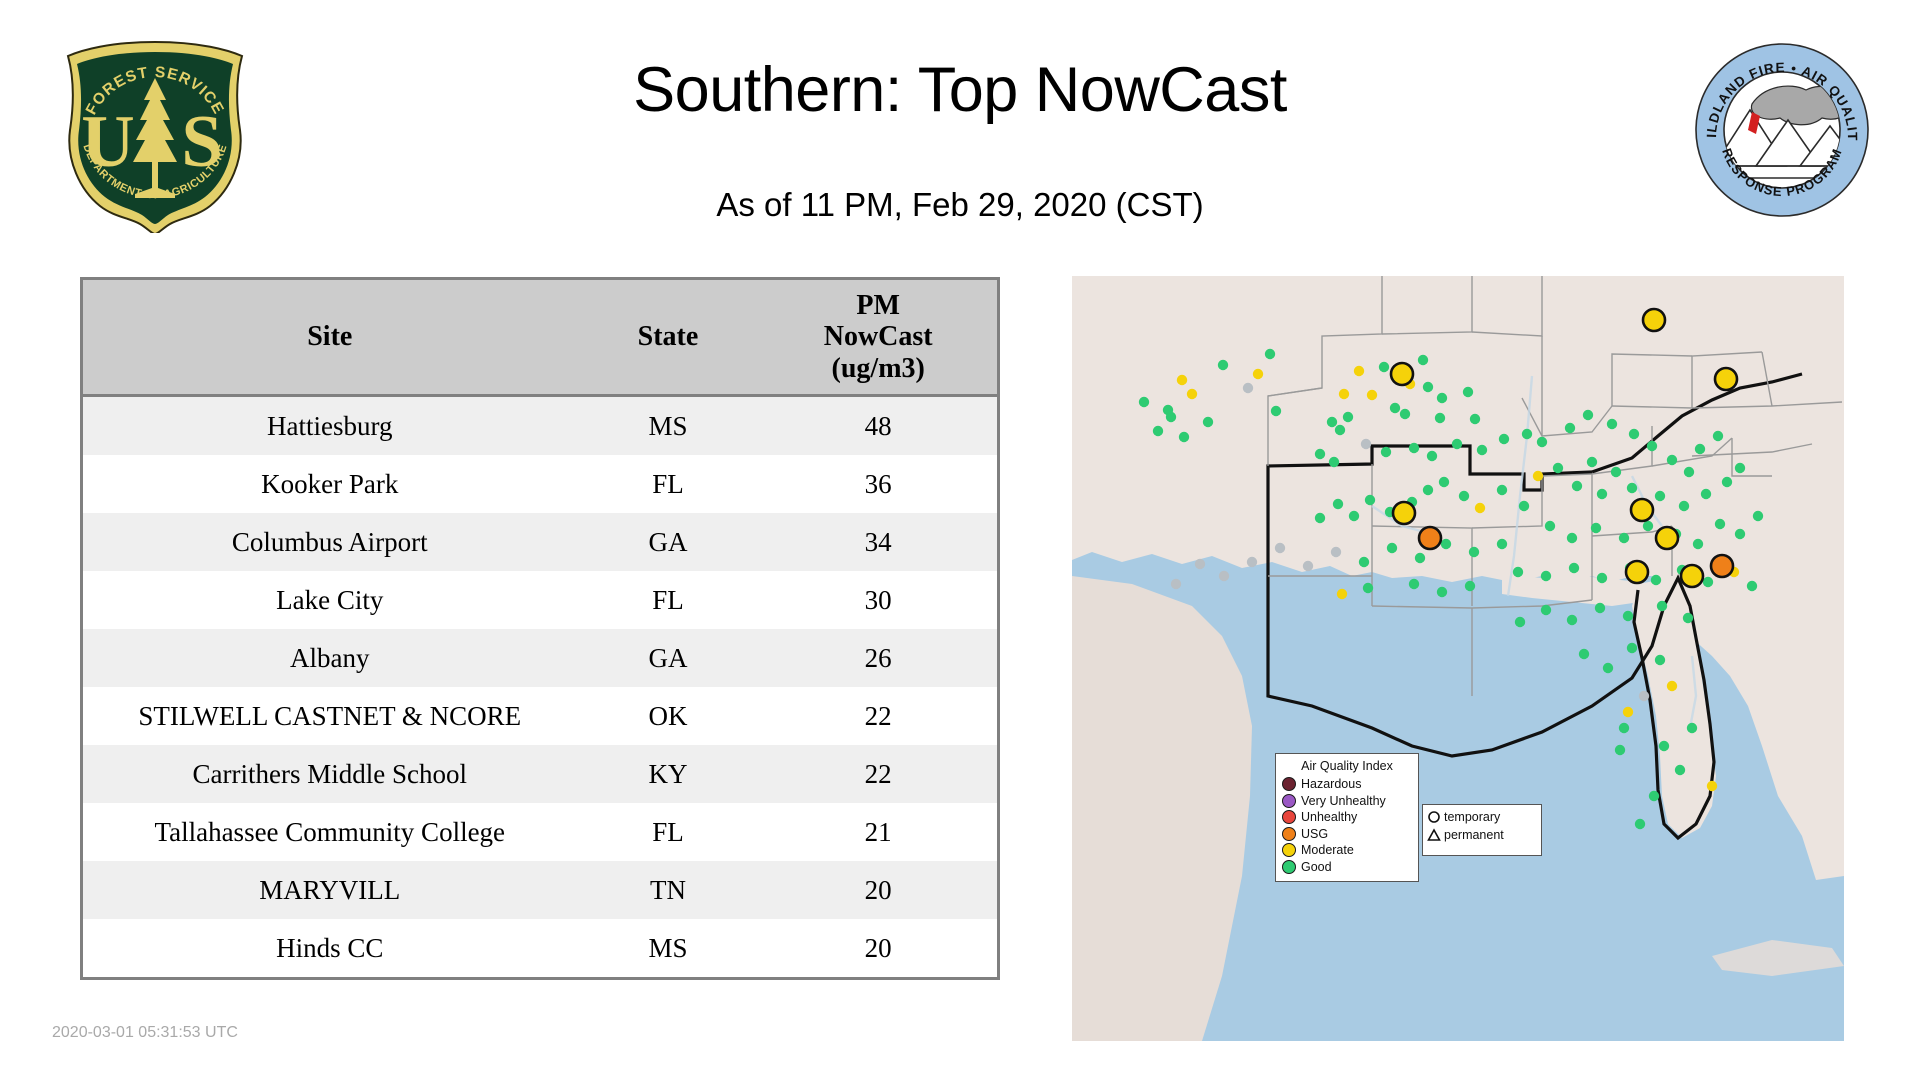  Describe the element at coordinates (1637, 572) in the screenshot. I see `top-site-marker: Tallahassee Community College` at that location.